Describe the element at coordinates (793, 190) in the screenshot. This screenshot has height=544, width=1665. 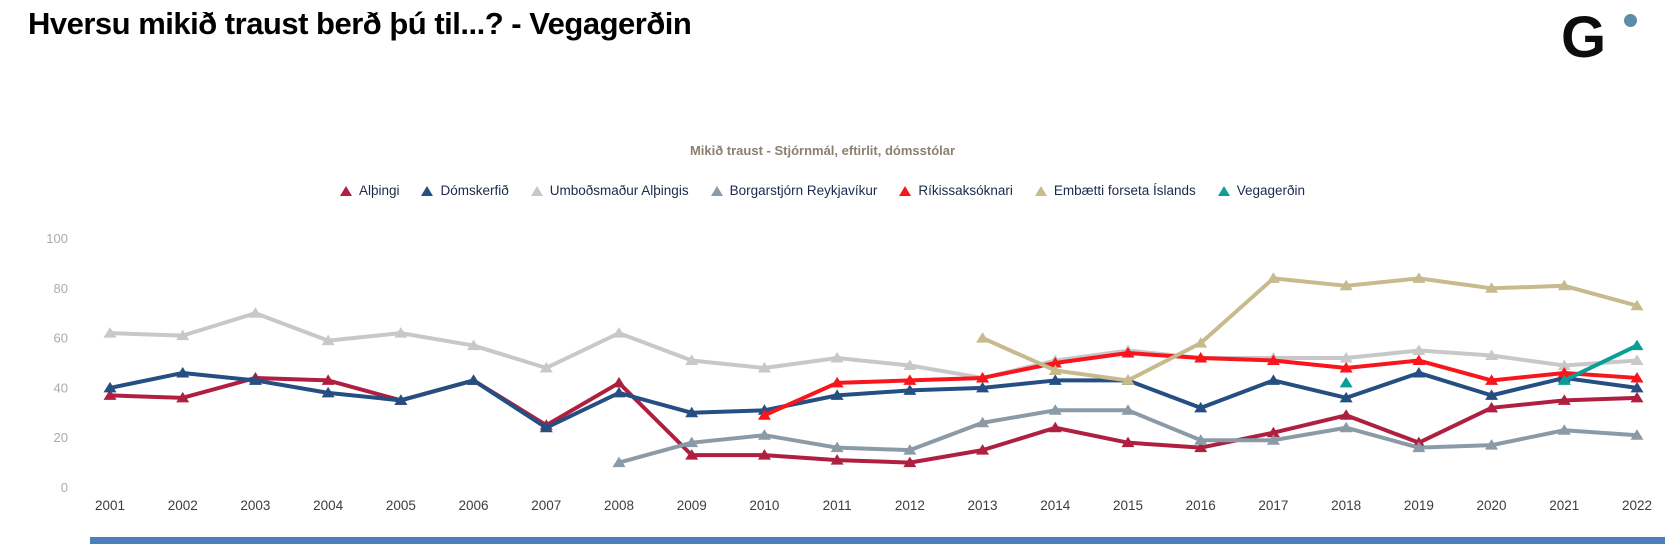
I see `legend-item-4: Borgarstjórn Reykjavíkur` at that location.